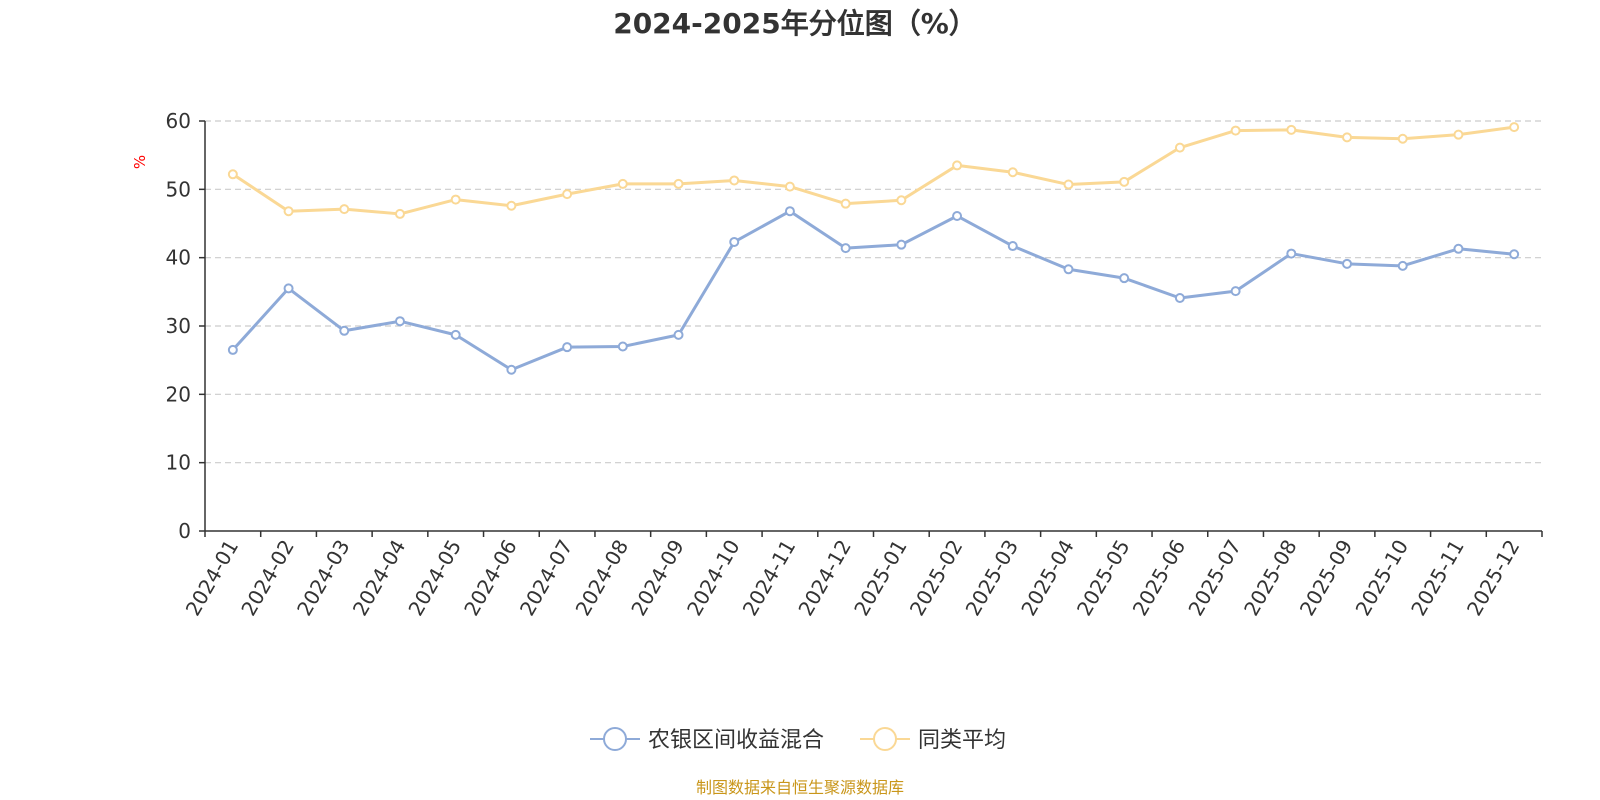 This screenshot has width=1600, height=800. I want to click on y-tick-label: 30, so click(178, 326).